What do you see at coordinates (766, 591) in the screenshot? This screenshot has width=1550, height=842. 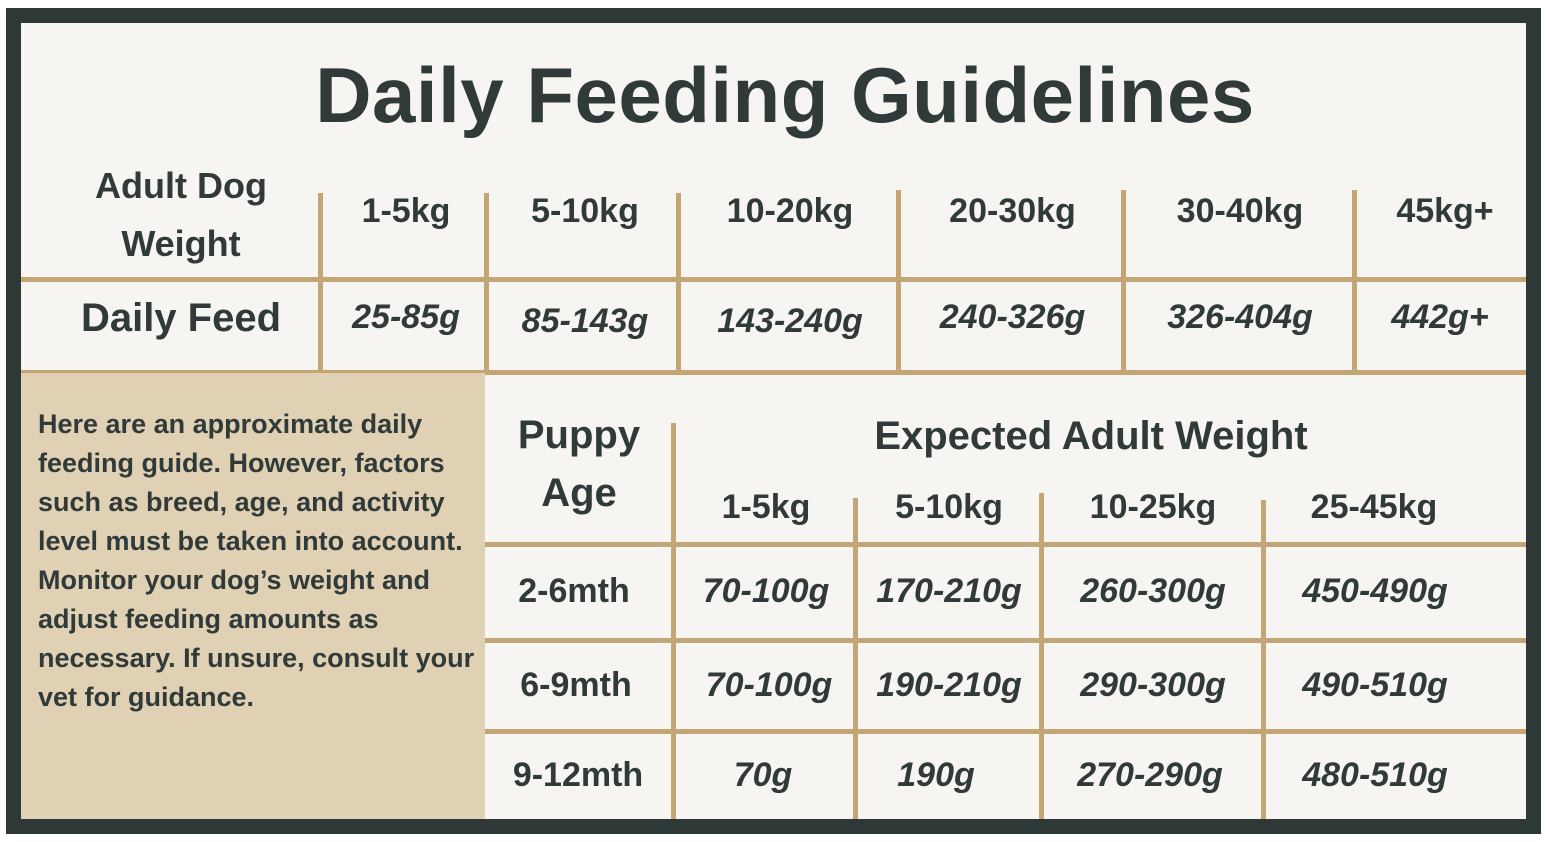 I see `puppy-feed-1-1: 70-100g` at bounding box center [766, 591].